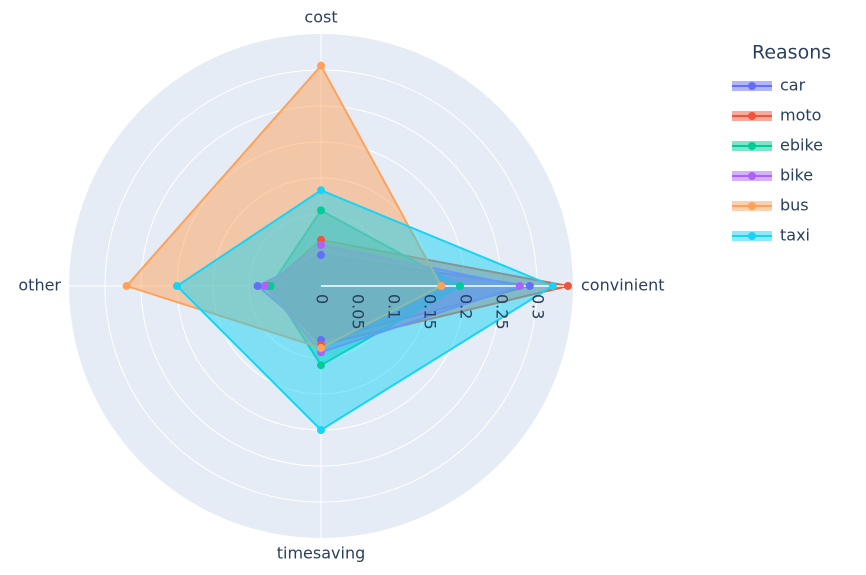 Image resolution: width=866 pixels, height=575 pixels. What do you see at coordinates (358, 312) in the screenshot?
I see `radial-tick-label: 0.05` at bounding box center [358, 312].